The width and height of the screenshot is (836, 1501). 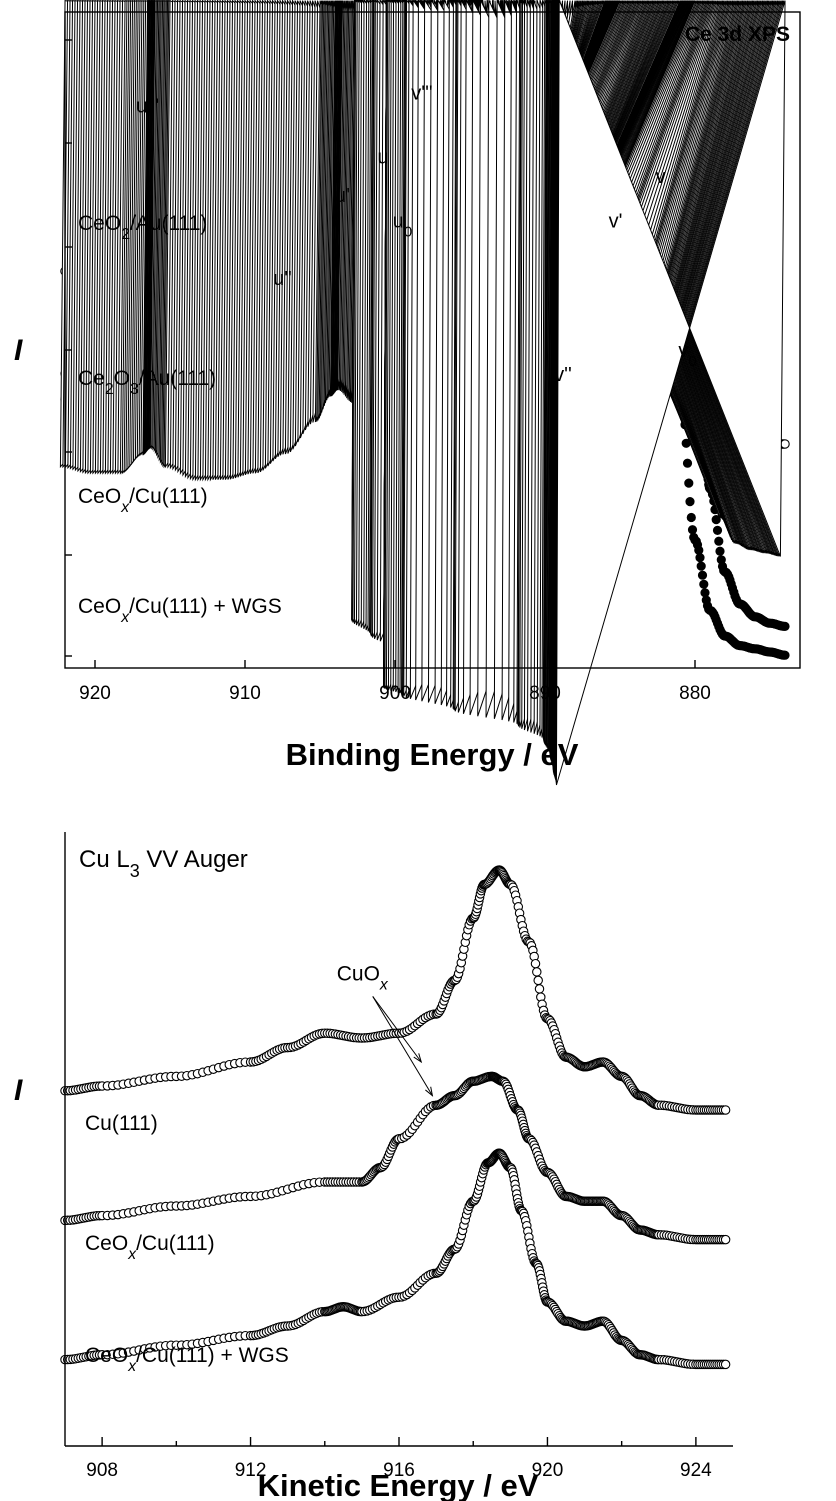 What do you see at coordinates (363, 977) in the screenshot?
I see `annotation-cuox: CuOx` at bounding box center [363, 977].